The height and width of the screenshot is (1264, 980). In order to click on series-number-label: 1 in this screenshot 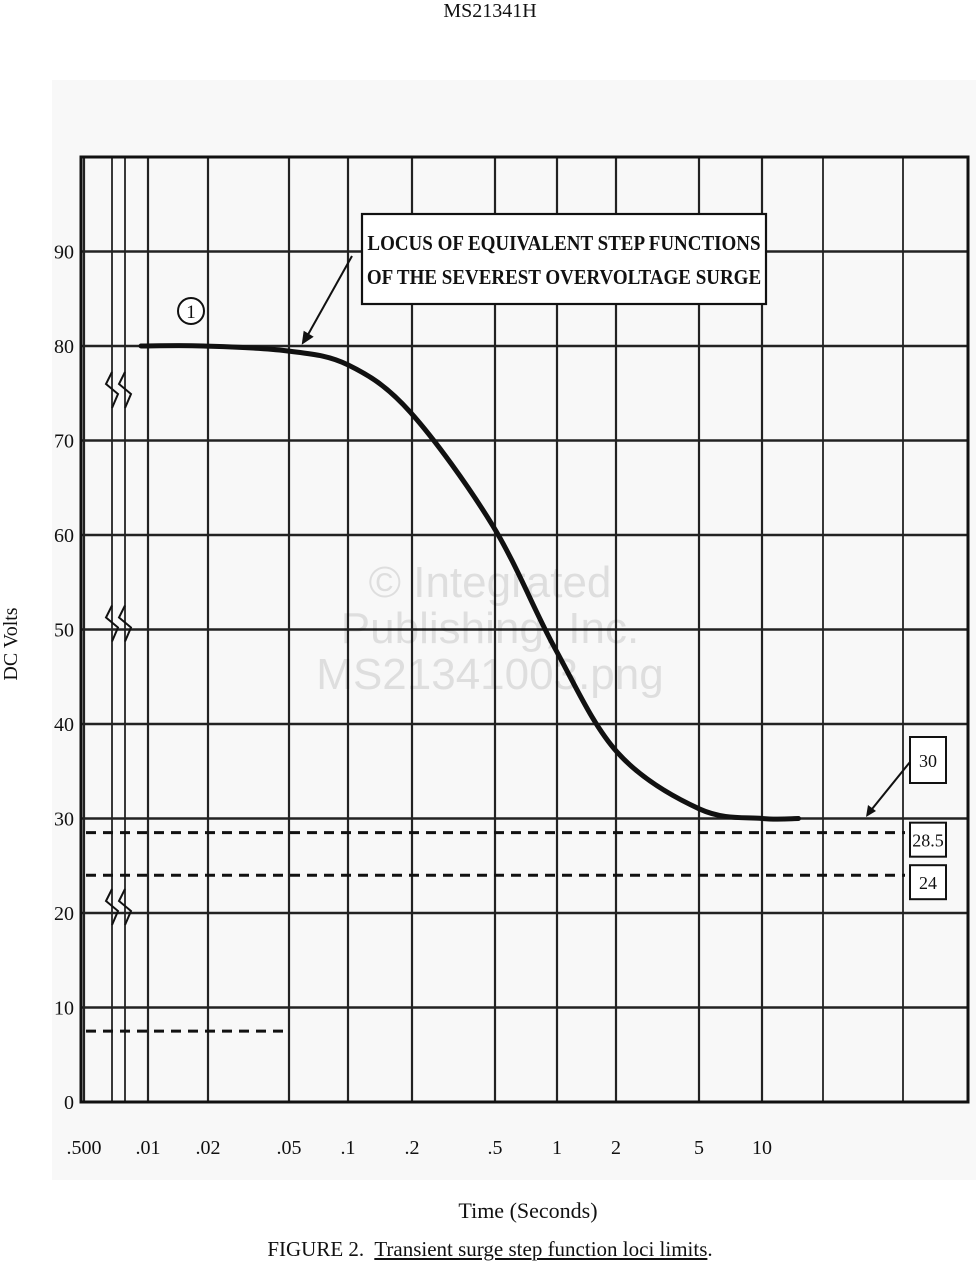, I will do `click(191, 312)`.